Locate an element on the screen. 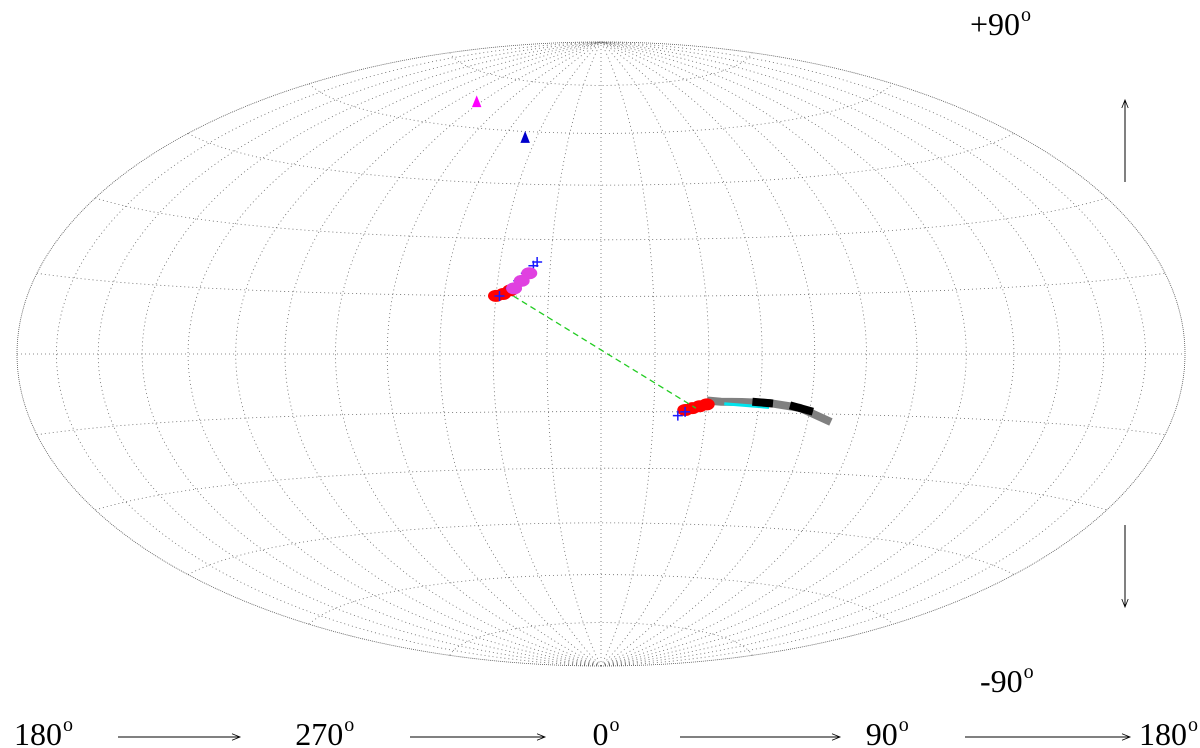  tick-label: 0 is located at coordinates (601, 732).